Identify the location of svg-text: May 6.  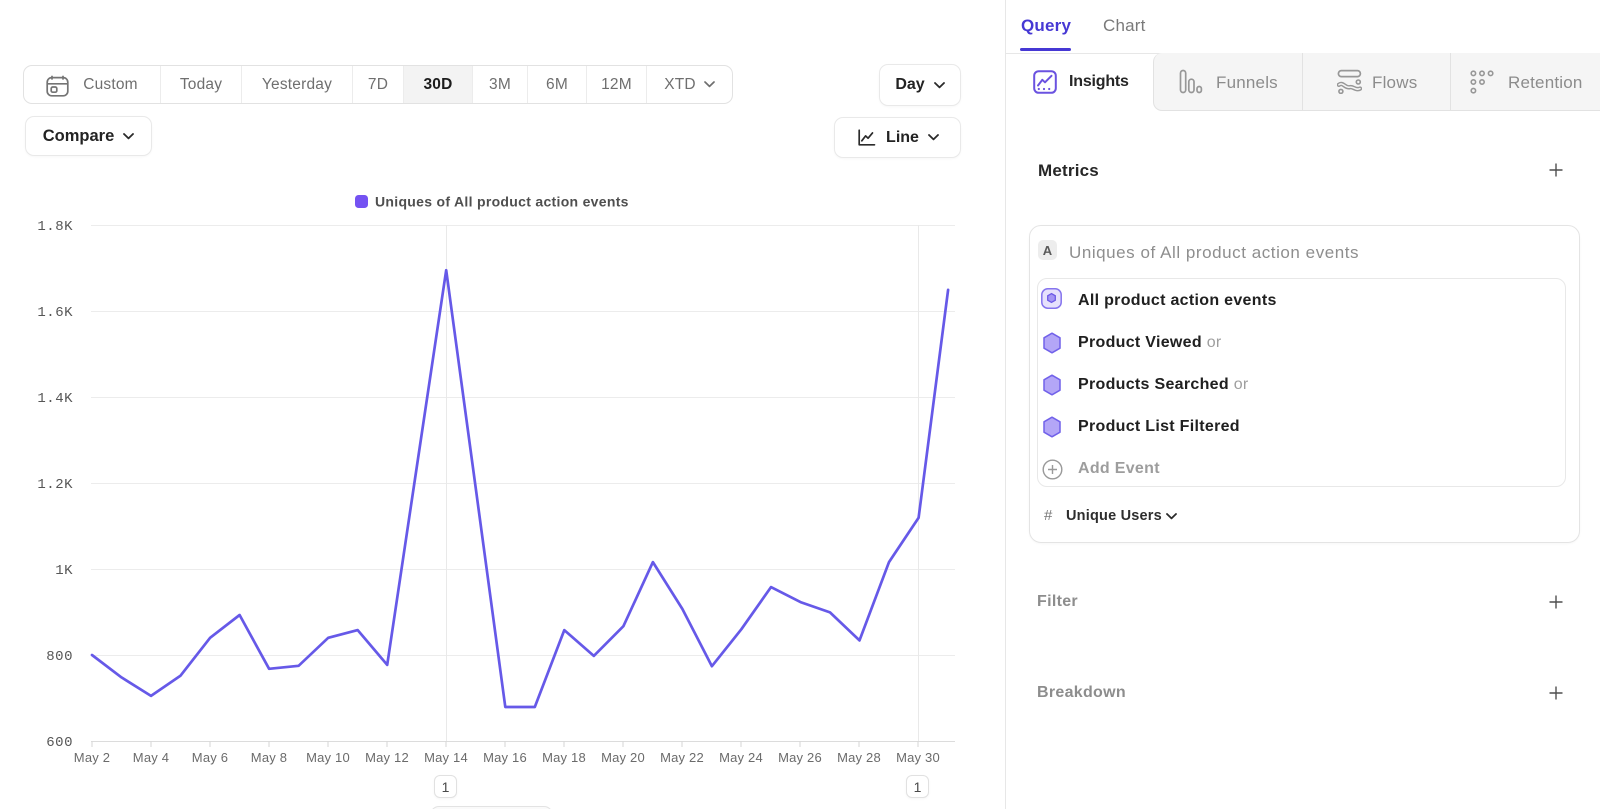
(210, 757).